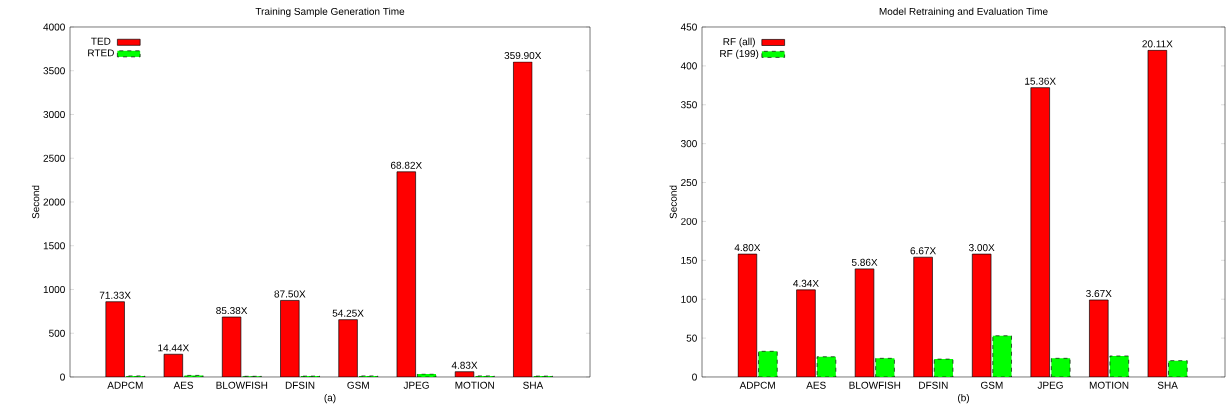 This screenshot has height=416, width=1228. What do you see at coordinates (330, 398) in the screenshot?
I see `x-axis-title: (a)` at bounding box center [330, 398].